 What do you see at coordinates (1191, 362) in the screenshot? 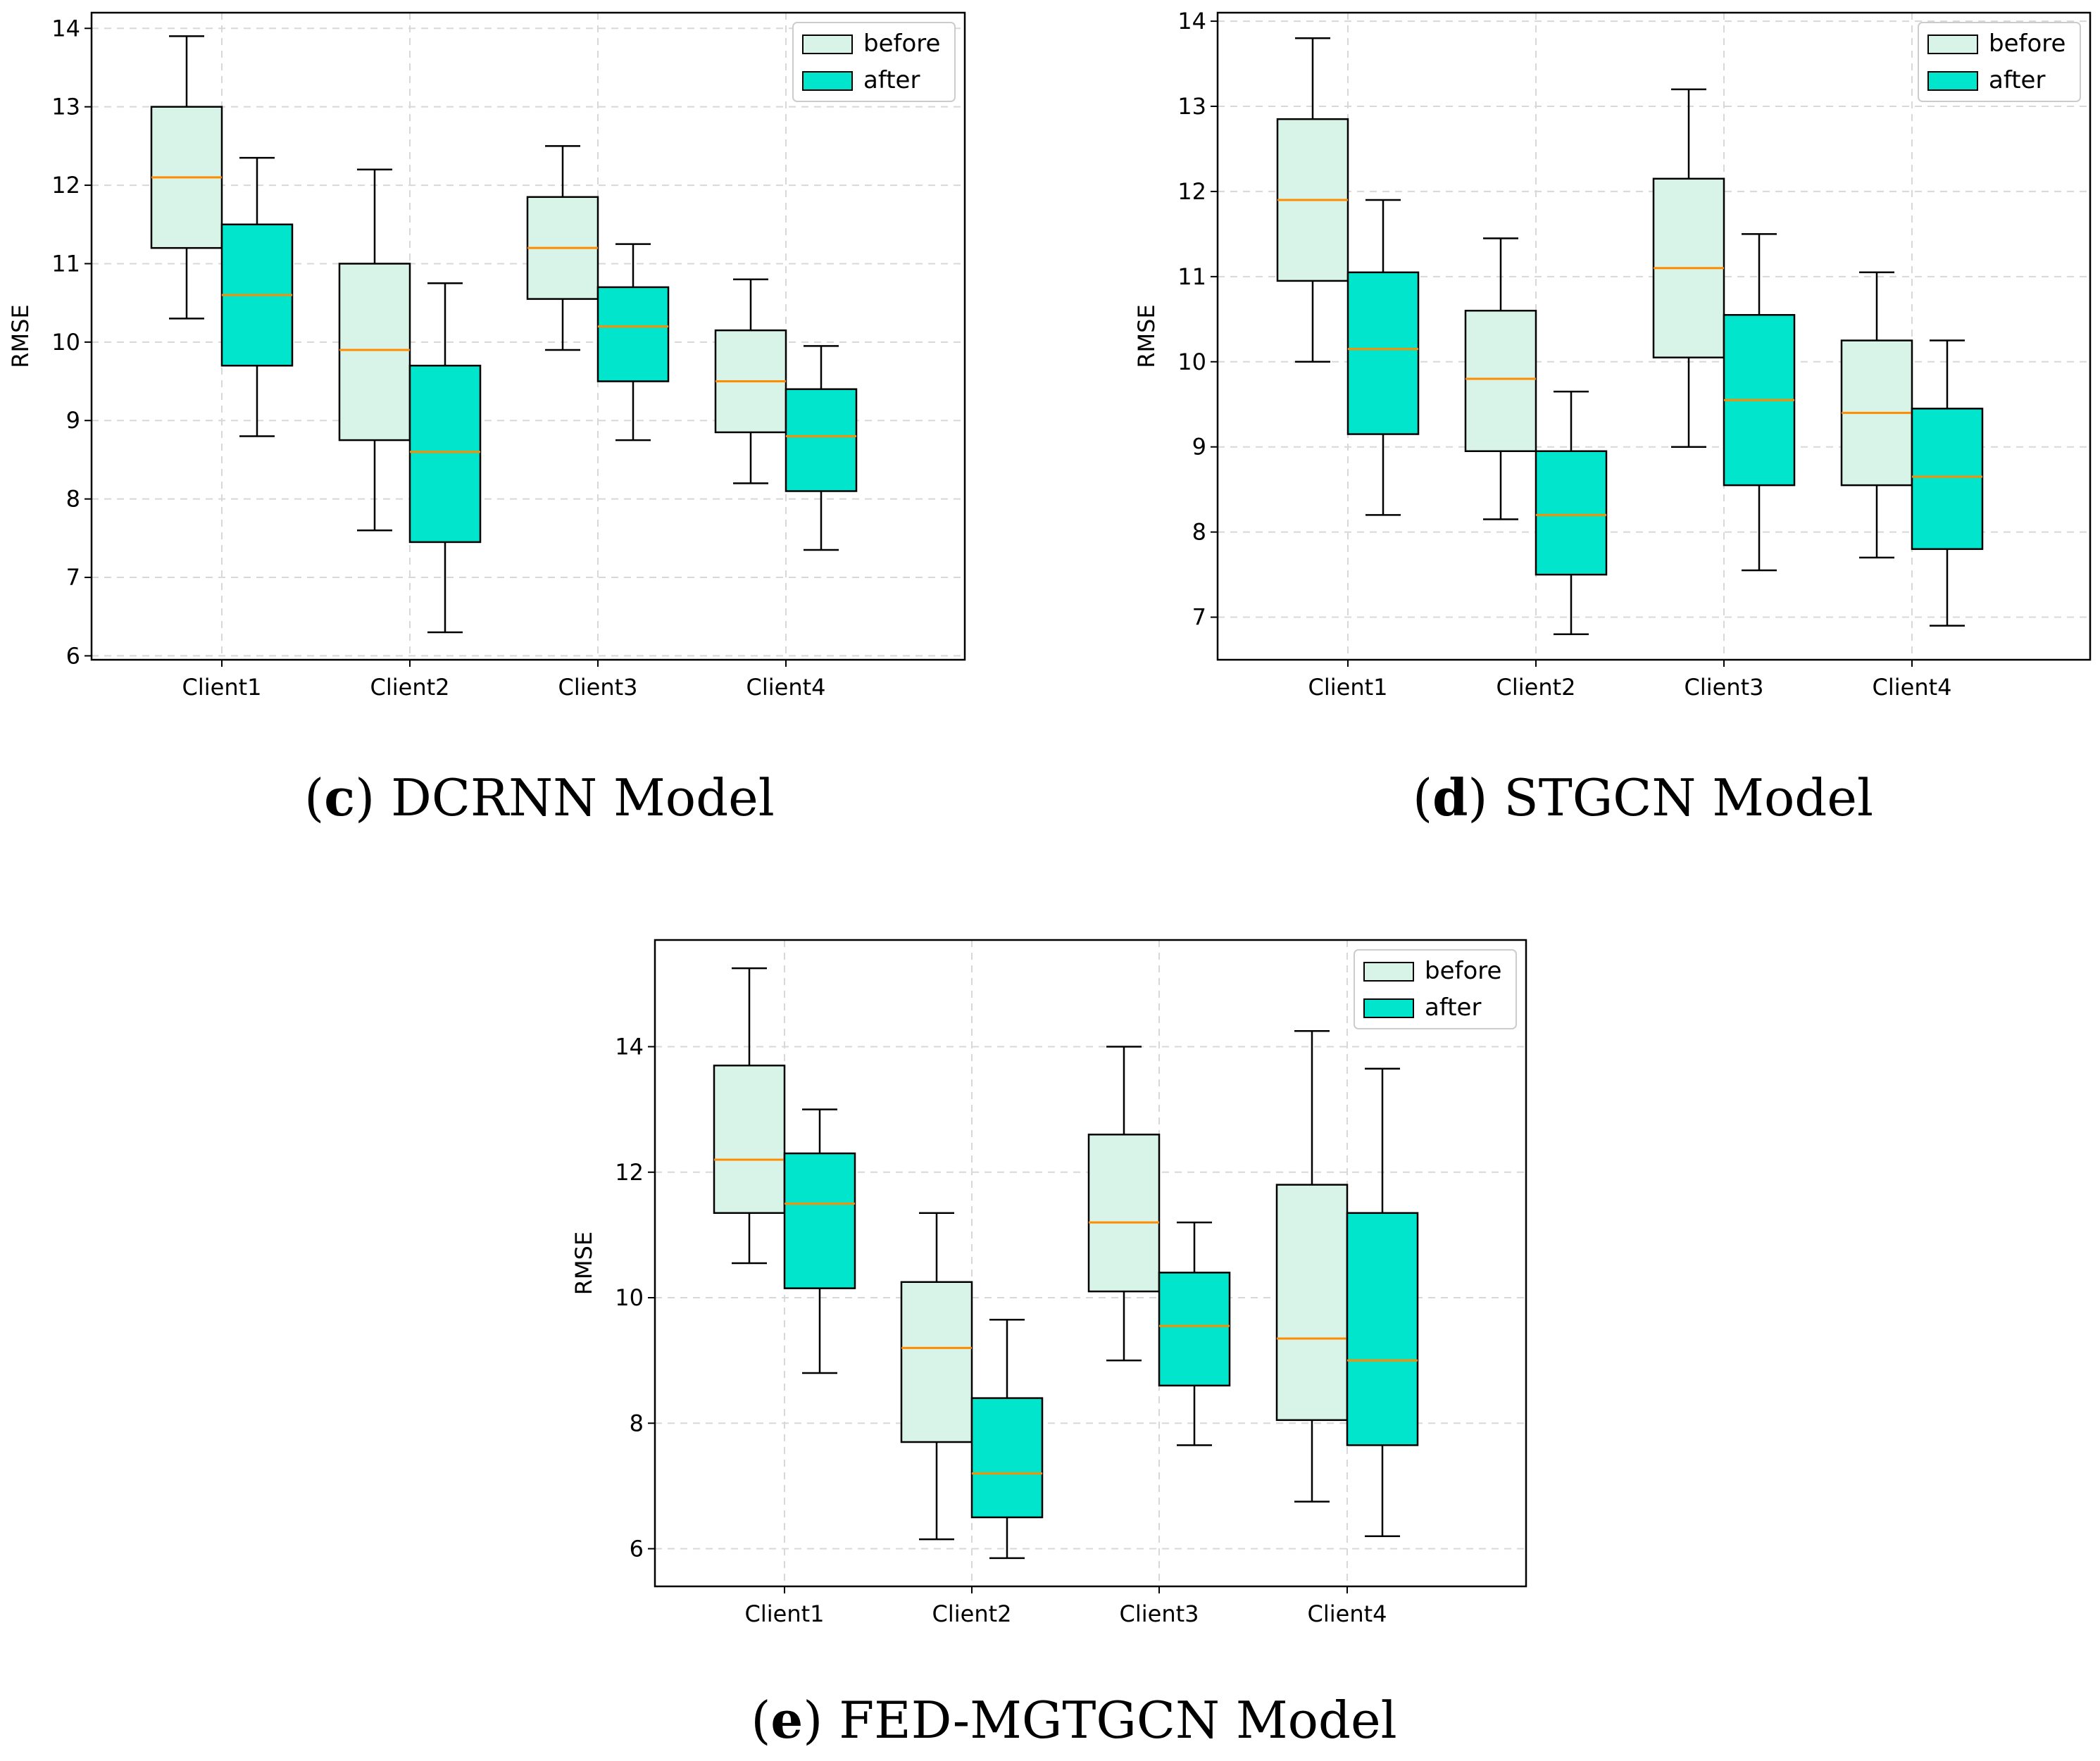
I see `d-ytick-label: 10` at bounding box center [1191, 362].